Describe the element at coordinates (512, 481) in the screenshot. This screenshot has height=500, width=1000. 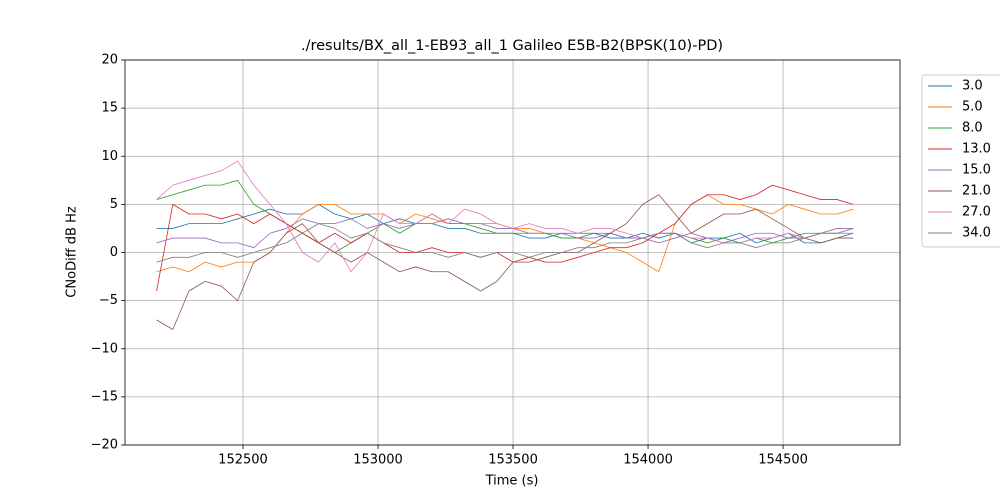
I see `x-axis-label: Time (s)` at that location.